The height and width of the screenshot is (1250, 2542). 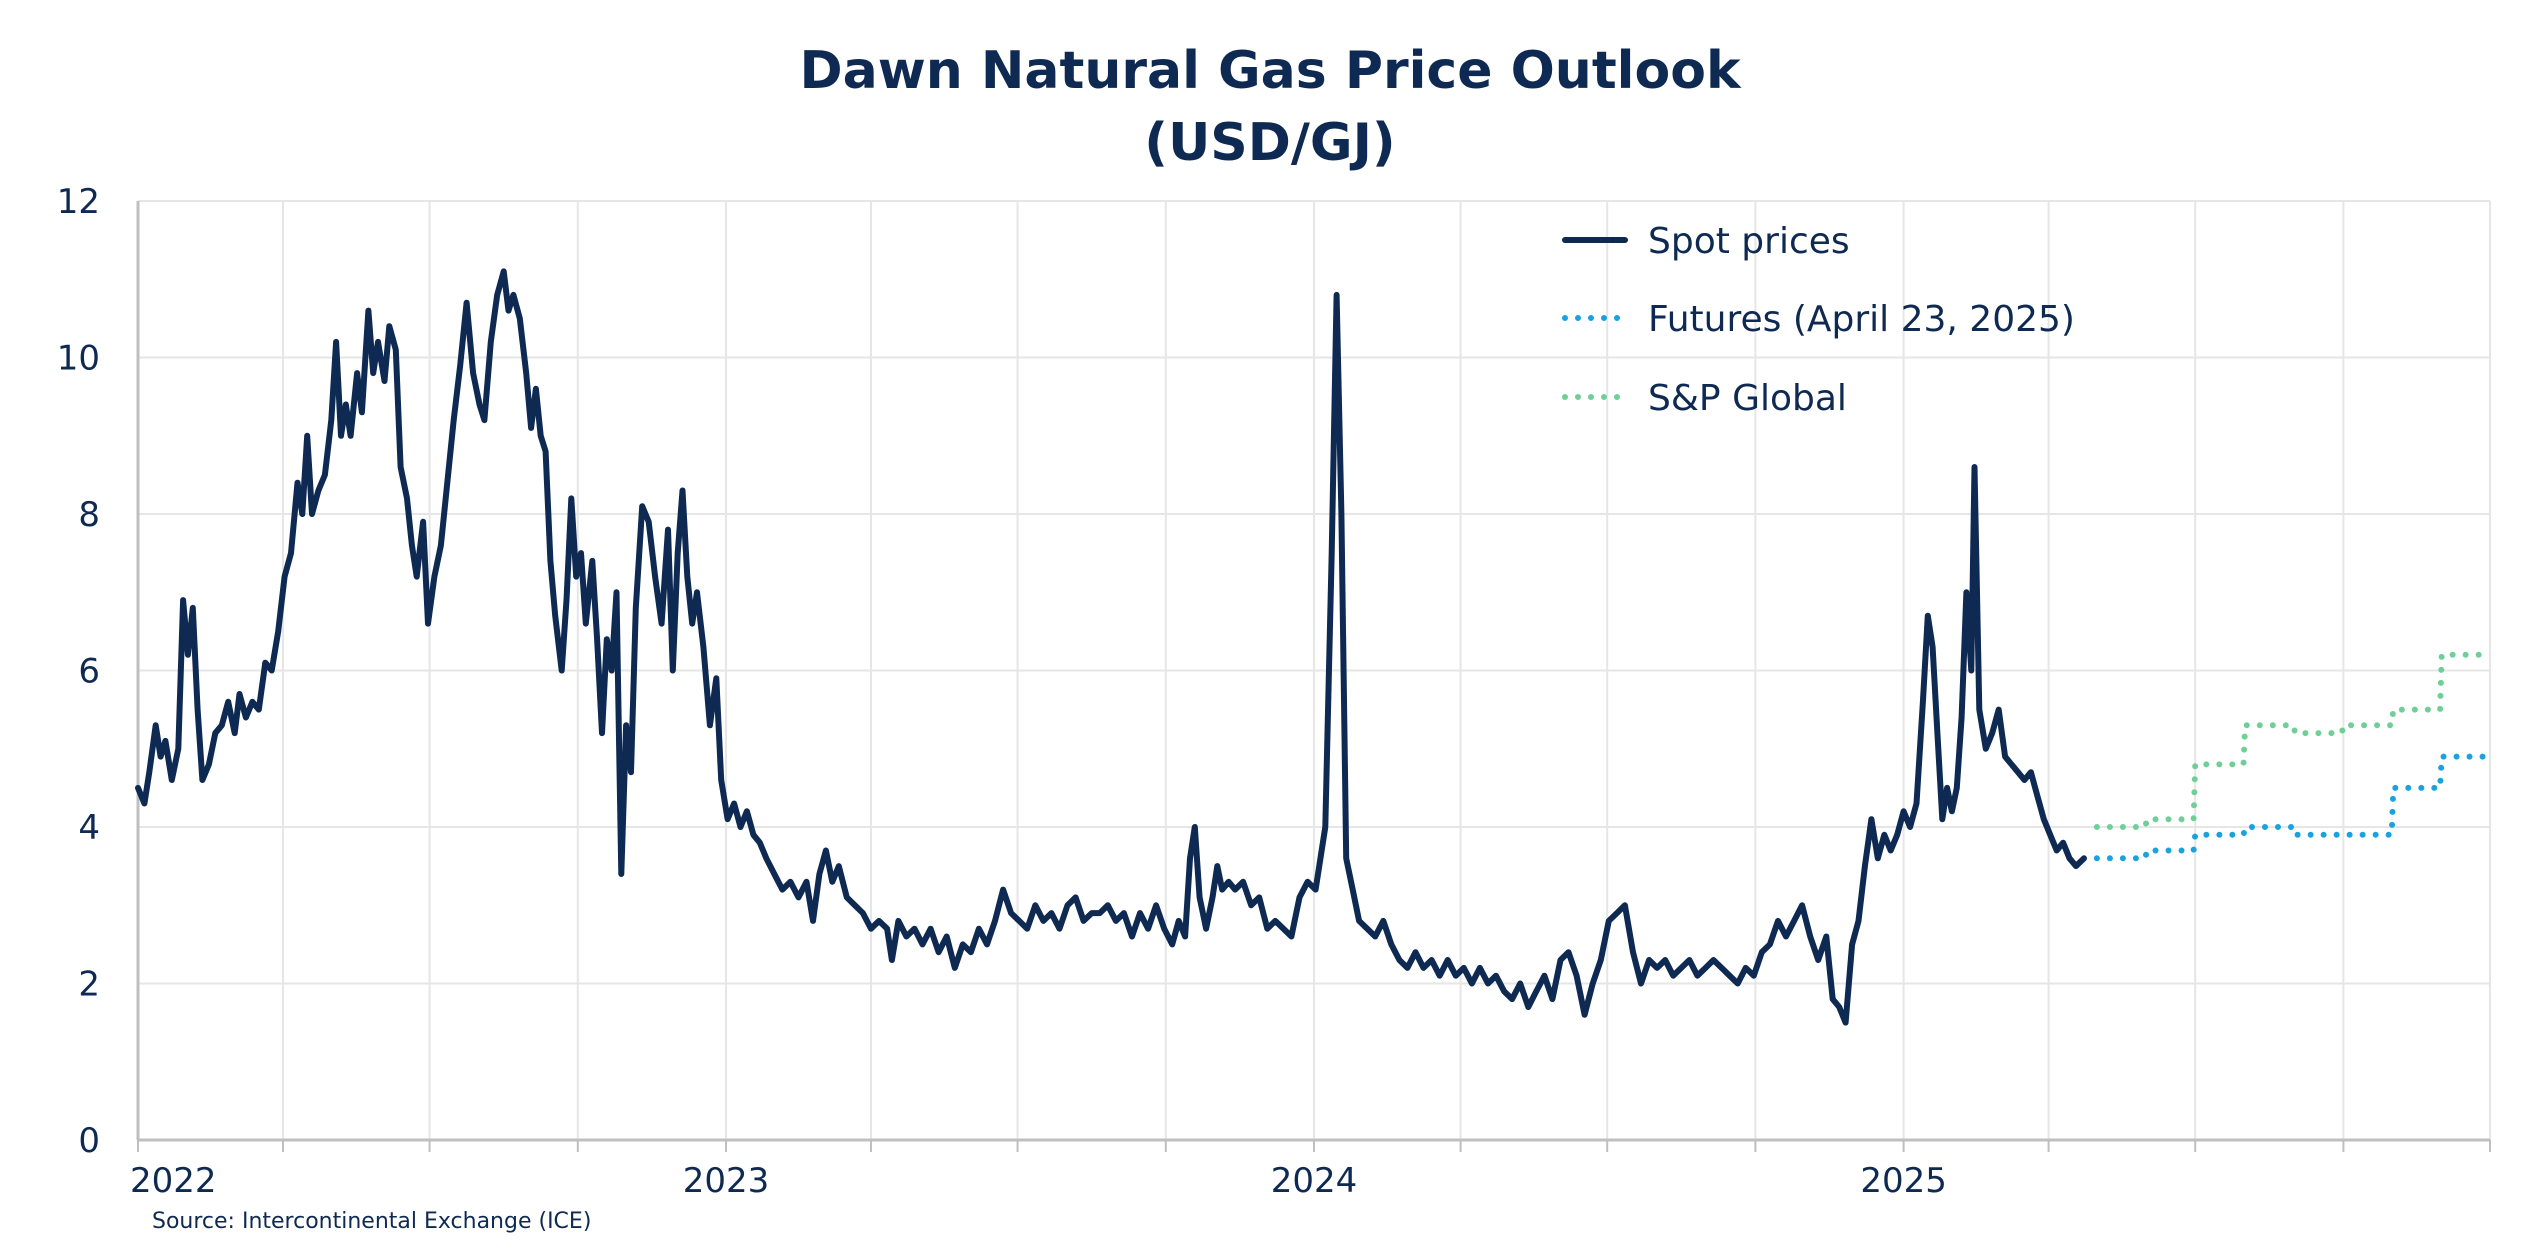 I want to click on legend-label-sp-global: S&P Global, so click(x=1747, y=398).